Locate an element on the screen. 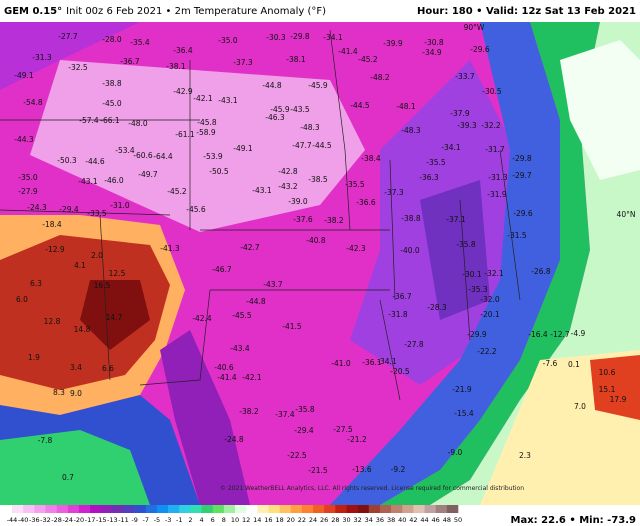 Image resolution: width=640 pixels, height=526 pixels. value-label: -29.8 is located at coordinates (522, 158).